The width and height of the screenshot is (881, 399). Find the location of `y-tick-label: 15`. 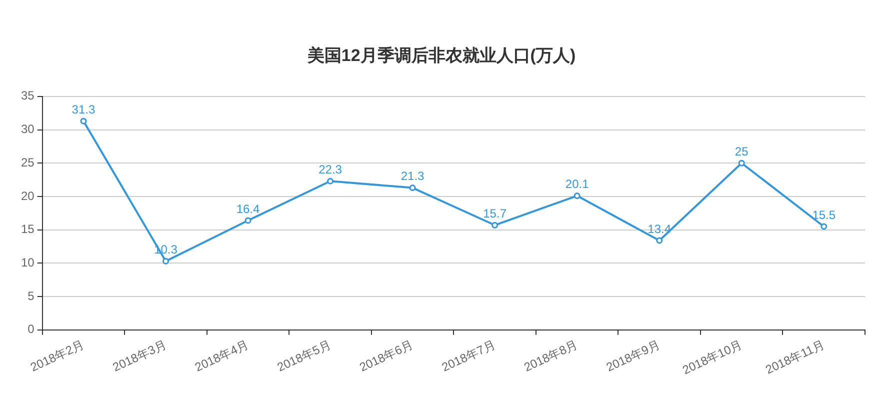

y-tick-label: 15 is located at coordinates (27, 229).